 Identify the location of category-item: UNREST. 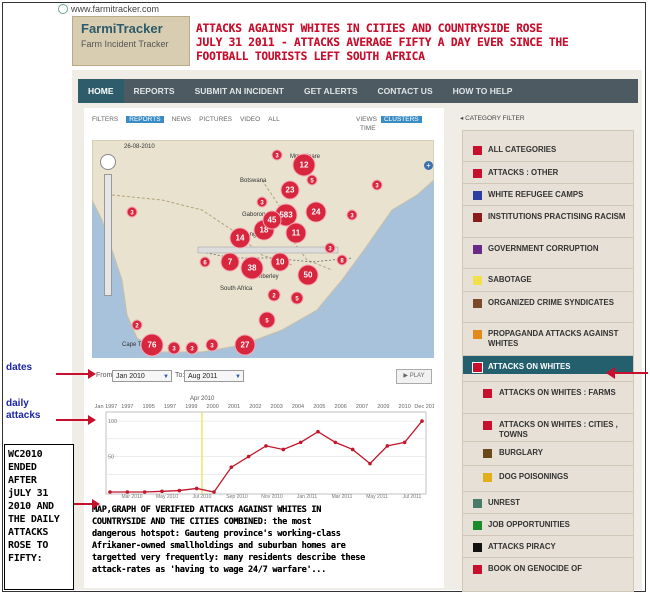
(548, 500).